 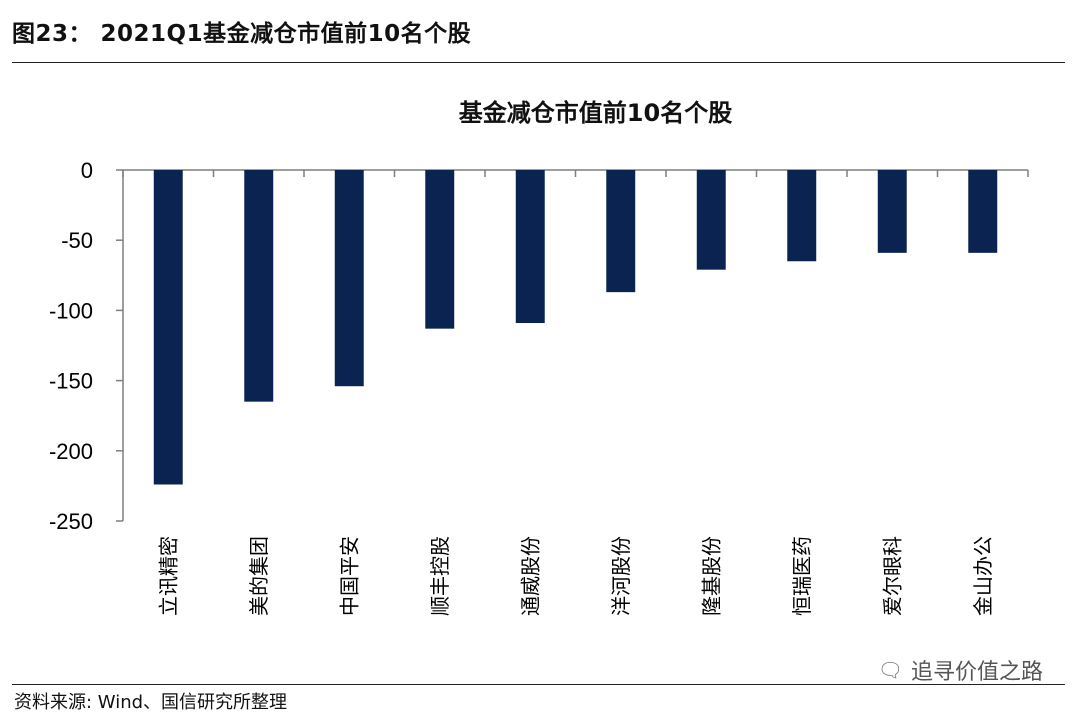 I want to click on watermark: 🗨 追寻价值之路, so click(x=960, y=670).